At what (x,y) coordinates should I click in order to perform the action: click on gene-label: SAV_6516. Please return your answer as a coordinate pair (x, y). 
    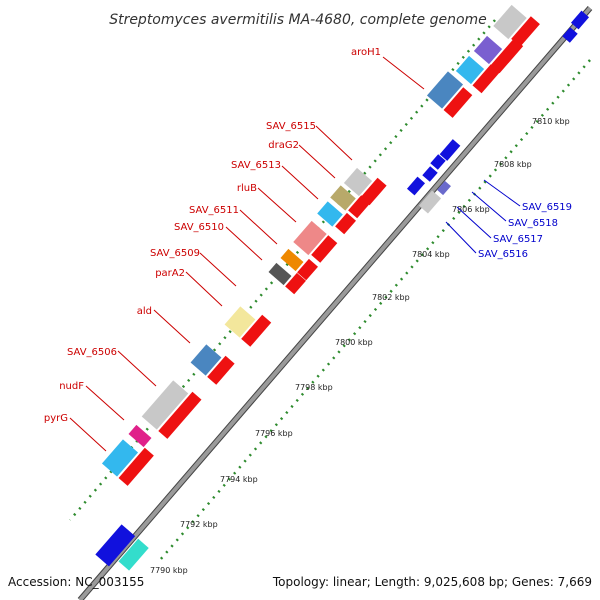
    Looking at the image, I should click on (503, 254).